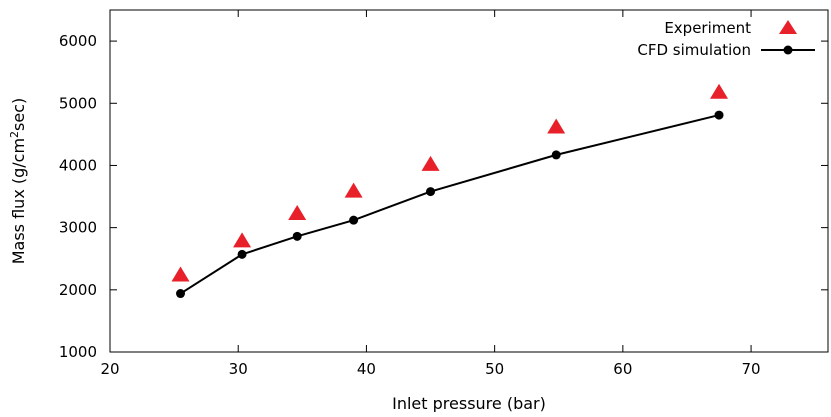 The image size is (831, 417). I want to click on y-tick-label: 1000, so click(78, 352).